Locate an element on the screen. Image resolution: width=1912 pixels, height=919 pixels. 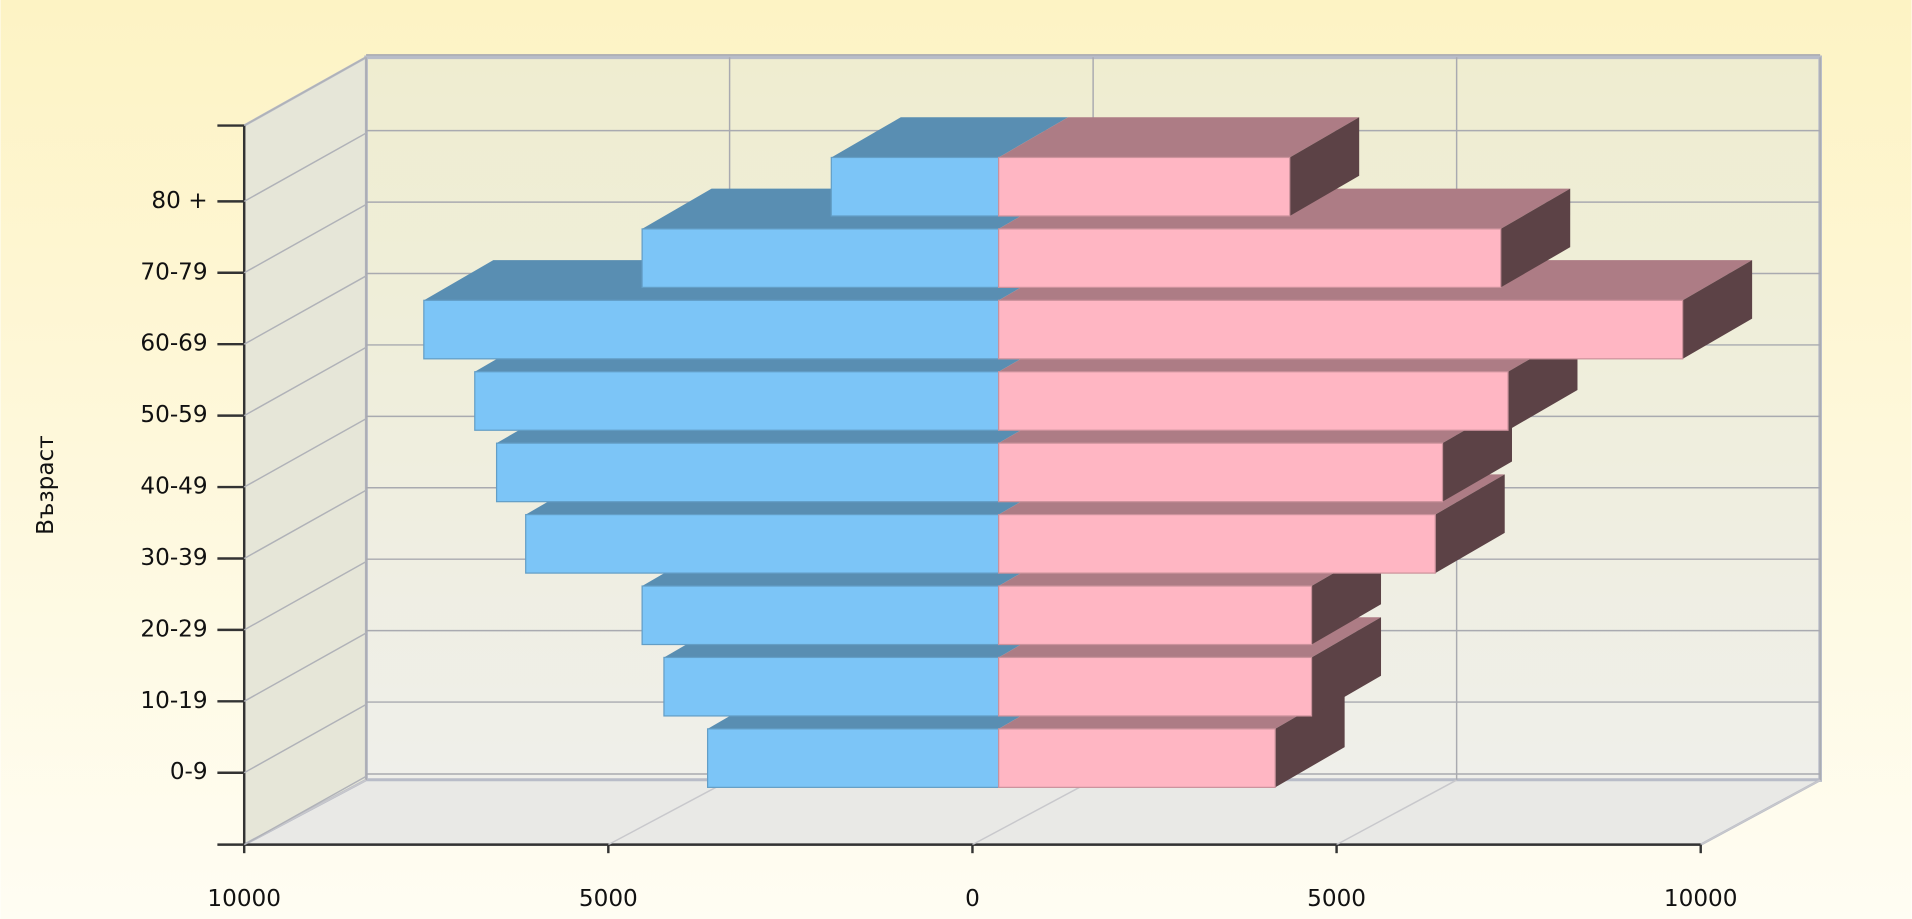
y-tick-label: 20-29 is located at coordinates (173, 629).